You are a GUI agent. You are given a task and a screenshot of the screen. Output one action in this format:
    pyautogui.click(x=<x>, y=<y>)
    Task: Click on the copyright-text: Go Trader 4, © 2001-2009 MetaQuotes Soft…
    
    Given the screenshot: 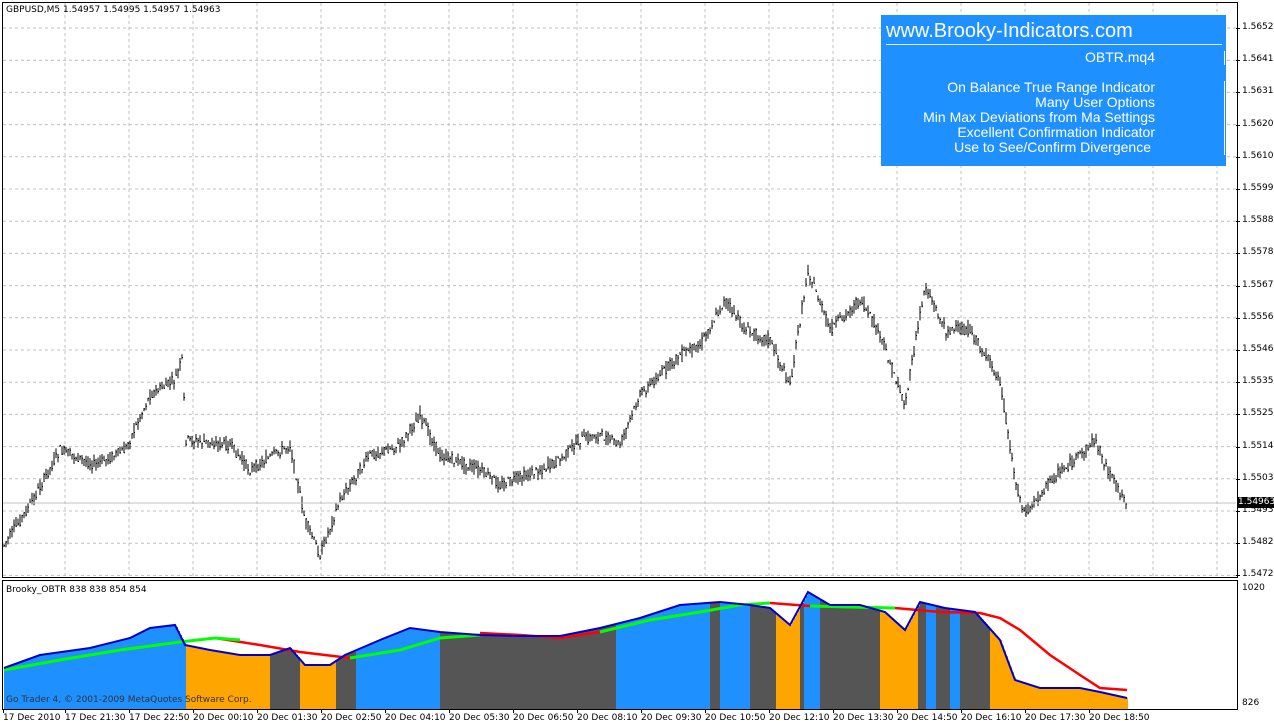 What is the action you would take?
    pyautogui.click(x=129, y=700)
    